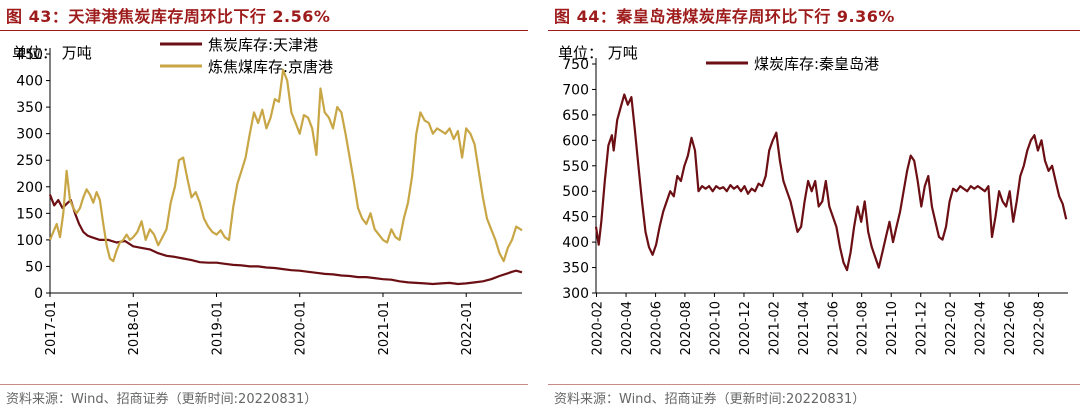 The image size is (1080, 418). What do you see at coordinates (51, 328) in the screenshot?
I see `x-tick-label: 2017-01` at bounding box center [51, 328].